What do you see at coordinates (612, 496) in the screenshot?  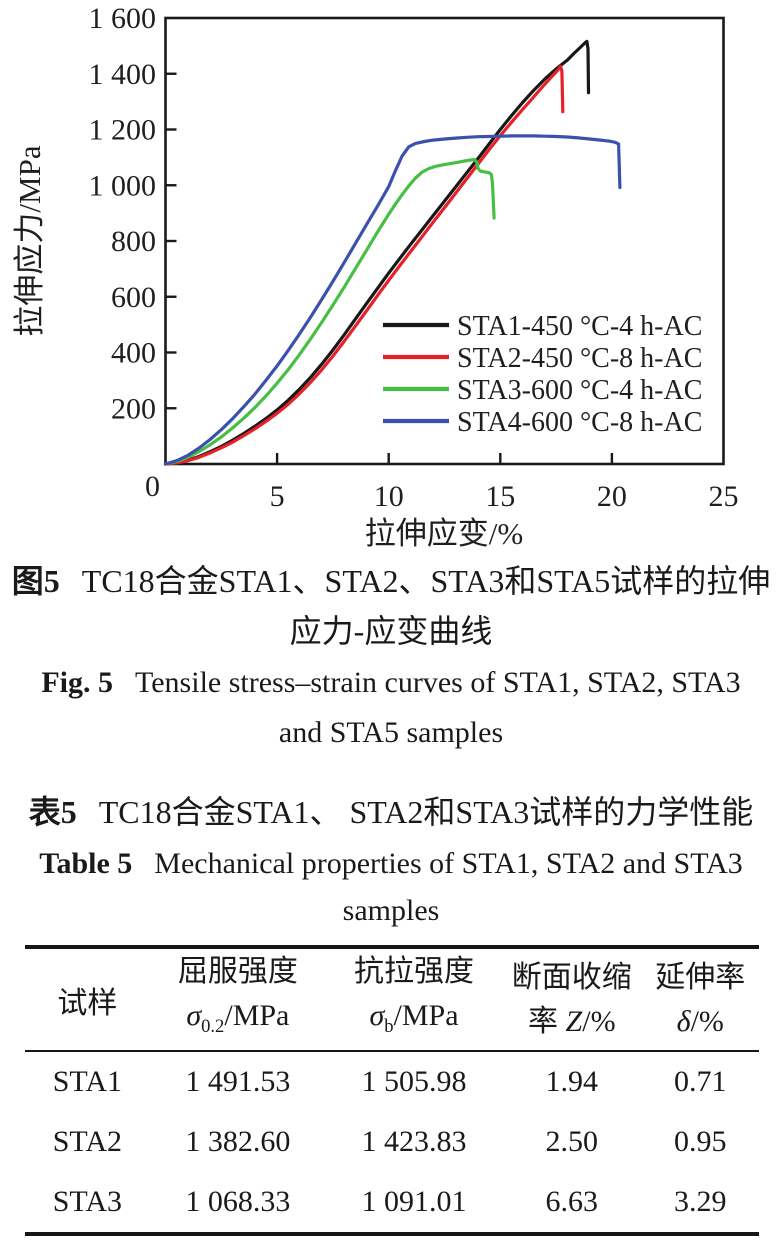 I see `x-tick-label: 20` at bounding box center [612, 496].